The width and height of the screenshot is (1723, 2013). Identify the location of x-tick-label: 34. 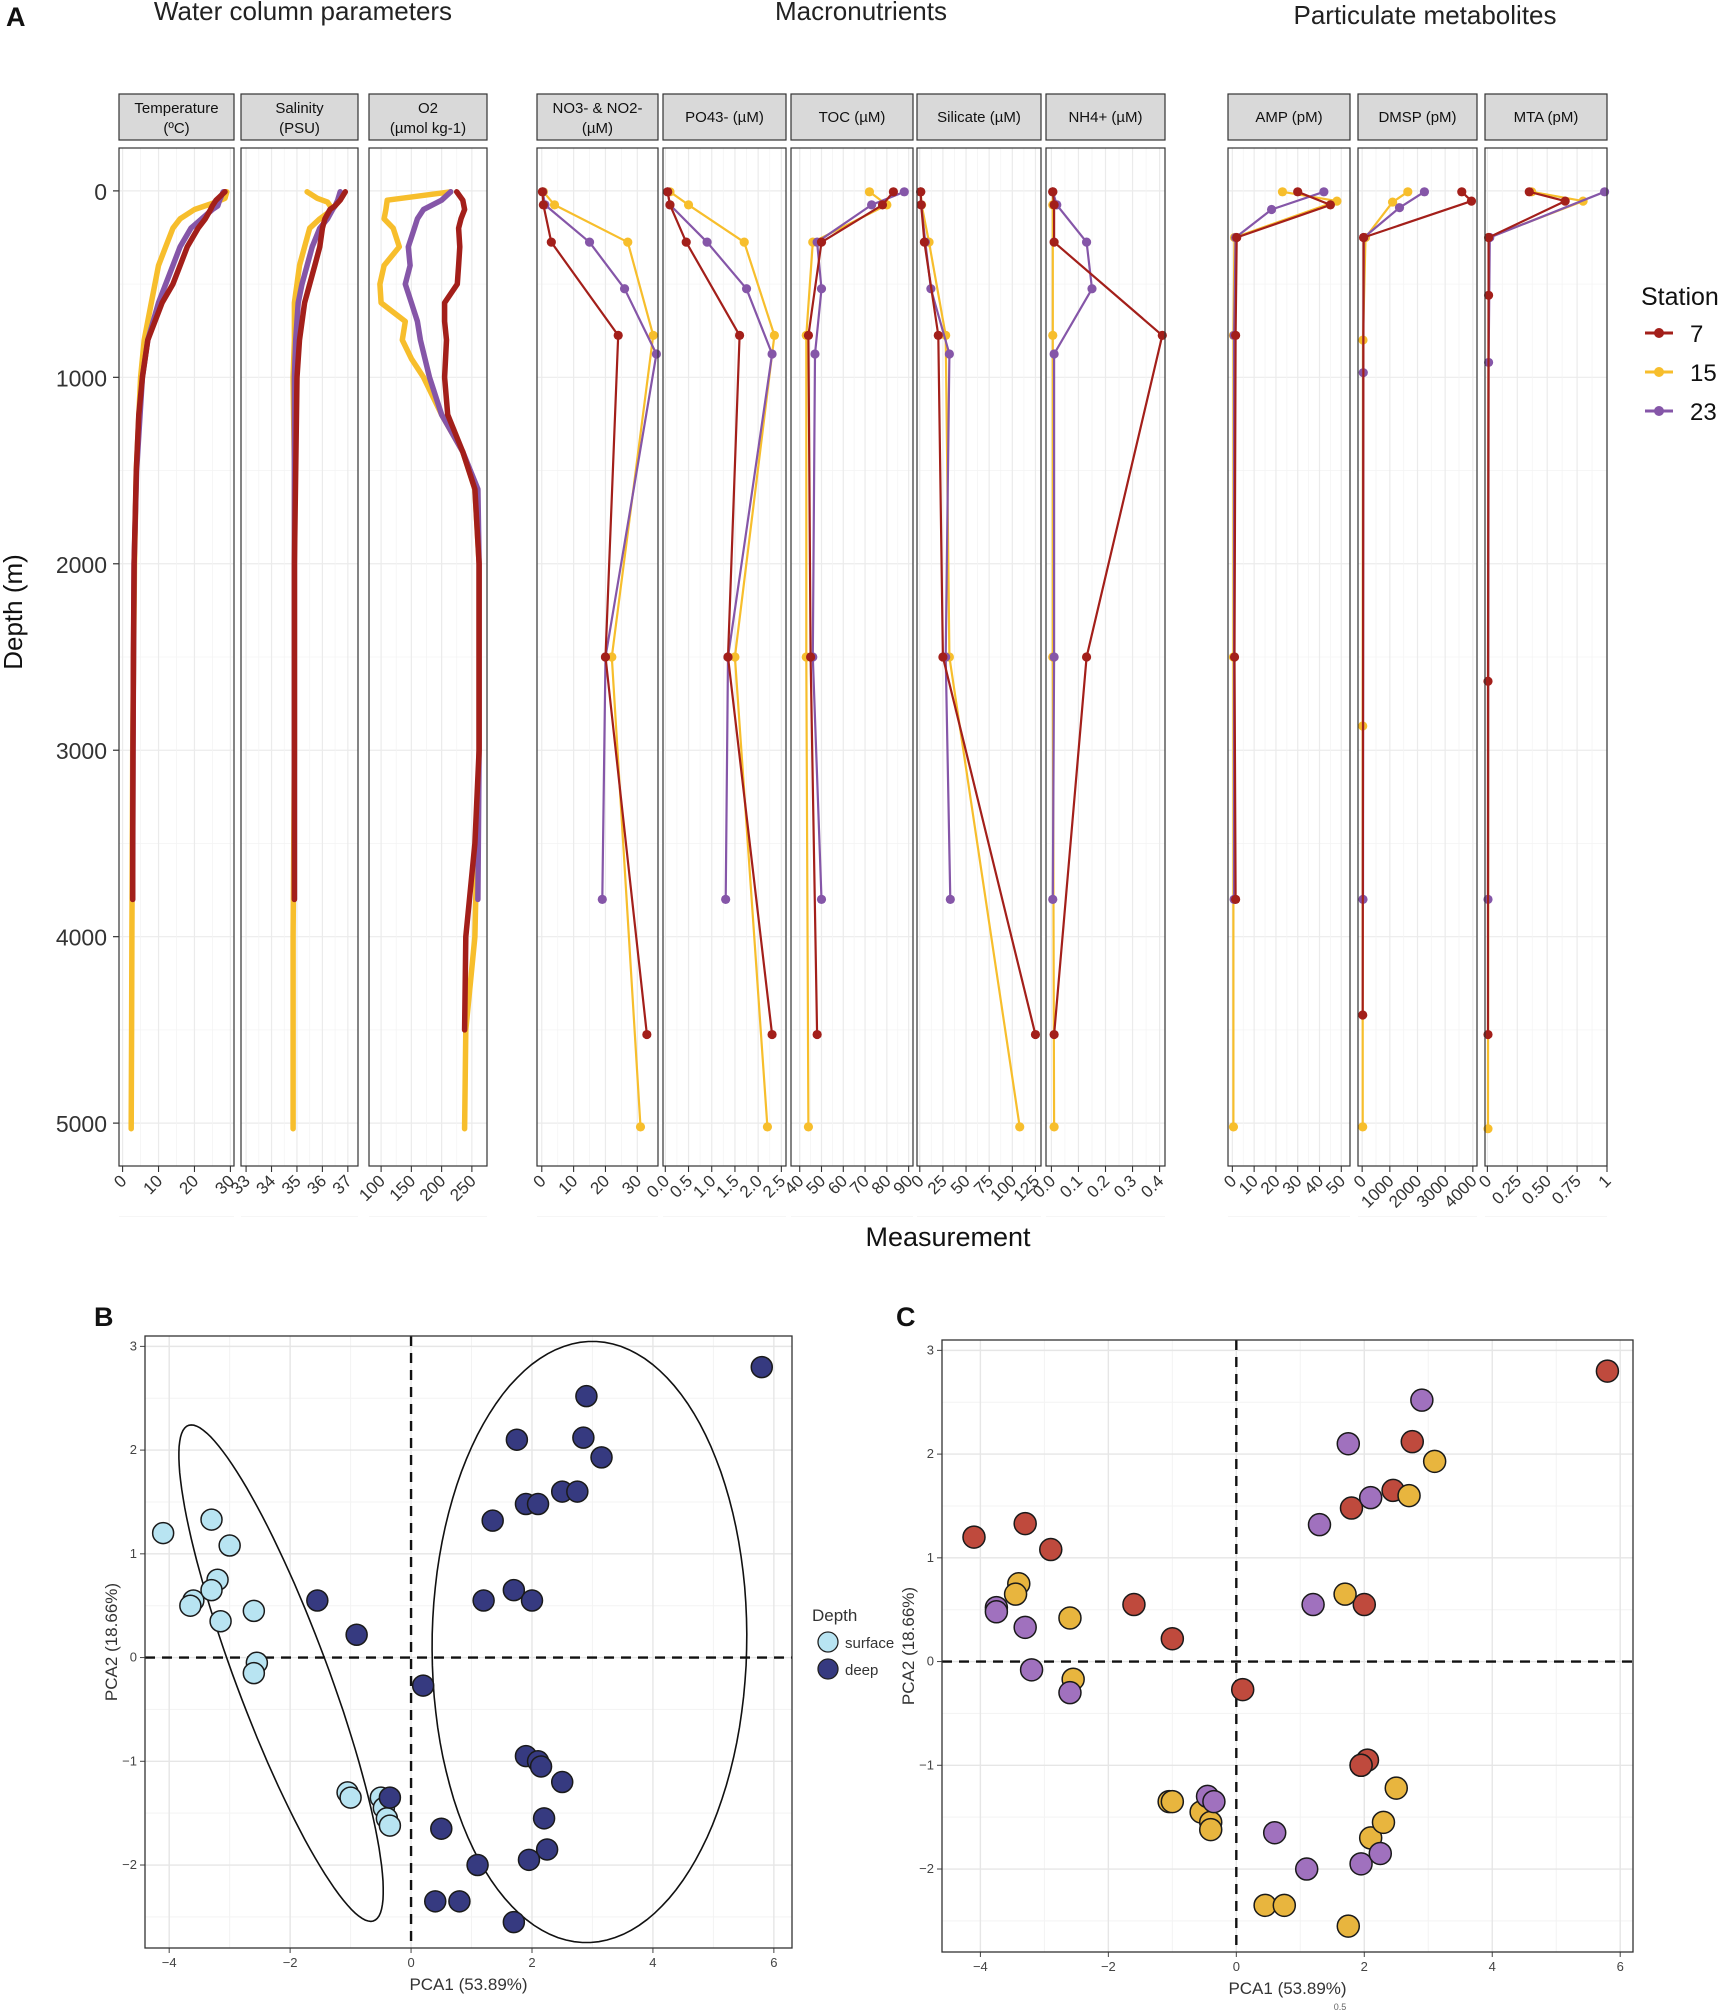
(266, 1184).